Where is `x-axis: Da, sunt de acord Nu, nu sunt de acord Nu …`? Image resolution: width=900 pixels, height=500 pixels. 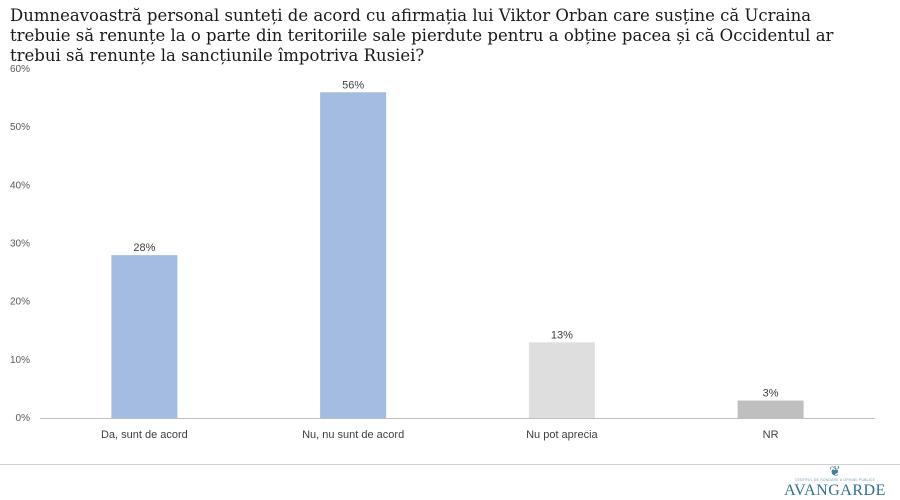
x-axis: Da, sunt de acord Nu, nu sunt de acord Nu … is located at coordinates (440, 435).